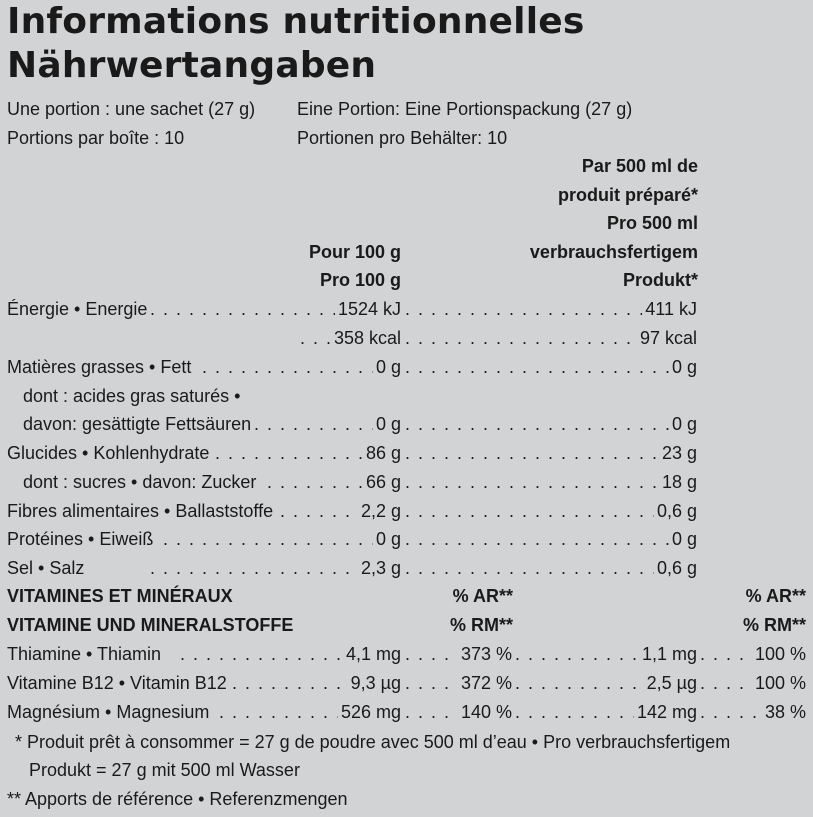  Describe the element at coordinates (484, 712) in the screenshot. I see `vitamin-percent-100g: 140 %` at that location.